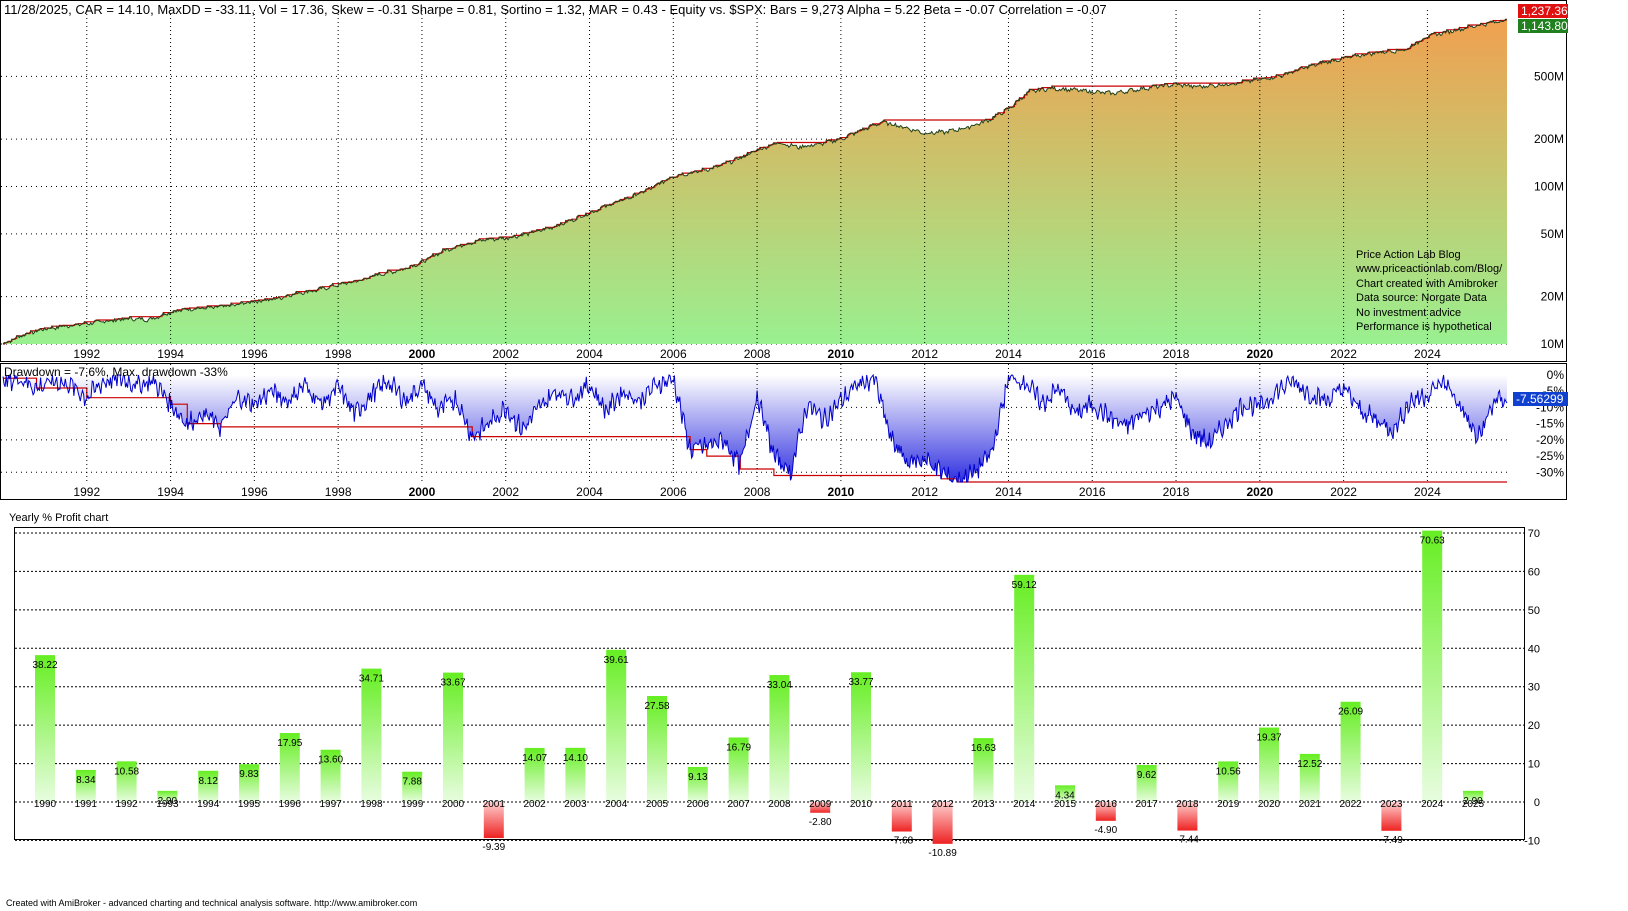 The width and height of the screenshot is (1628, 911). I want to click on category-label: 2010, so click(861, 804).